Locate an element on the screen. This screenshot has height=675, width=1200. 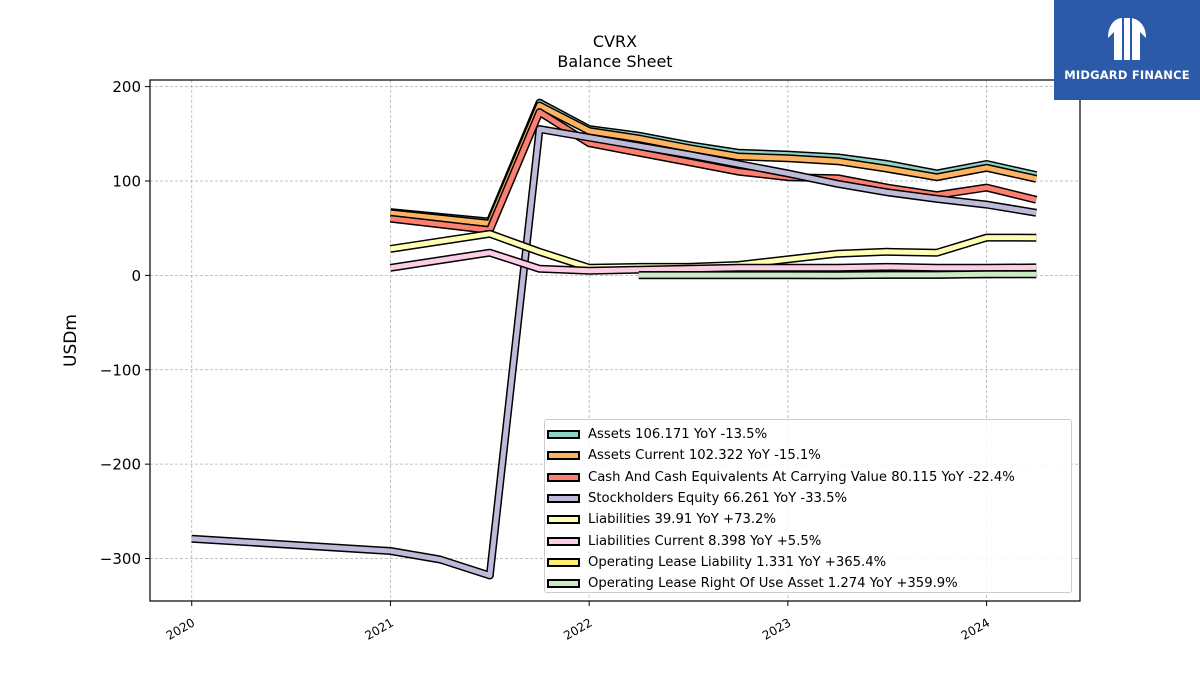
legend-item: Liabilities Current 8.398 YoY +5.5% is located at coordinates (808, 540).